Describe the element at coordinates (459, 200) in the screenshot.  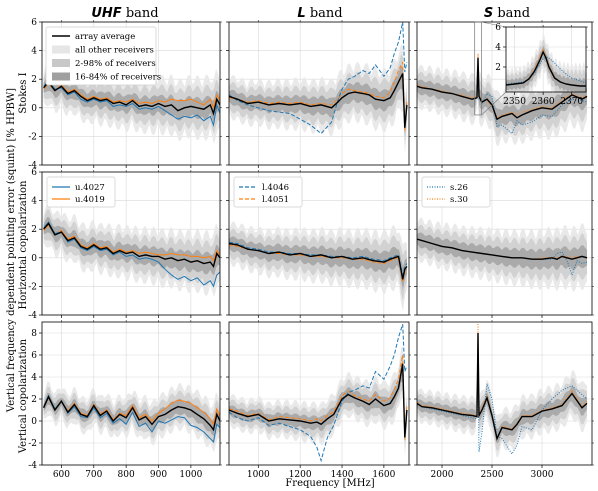
I see `legend-label: s.30` at that location.